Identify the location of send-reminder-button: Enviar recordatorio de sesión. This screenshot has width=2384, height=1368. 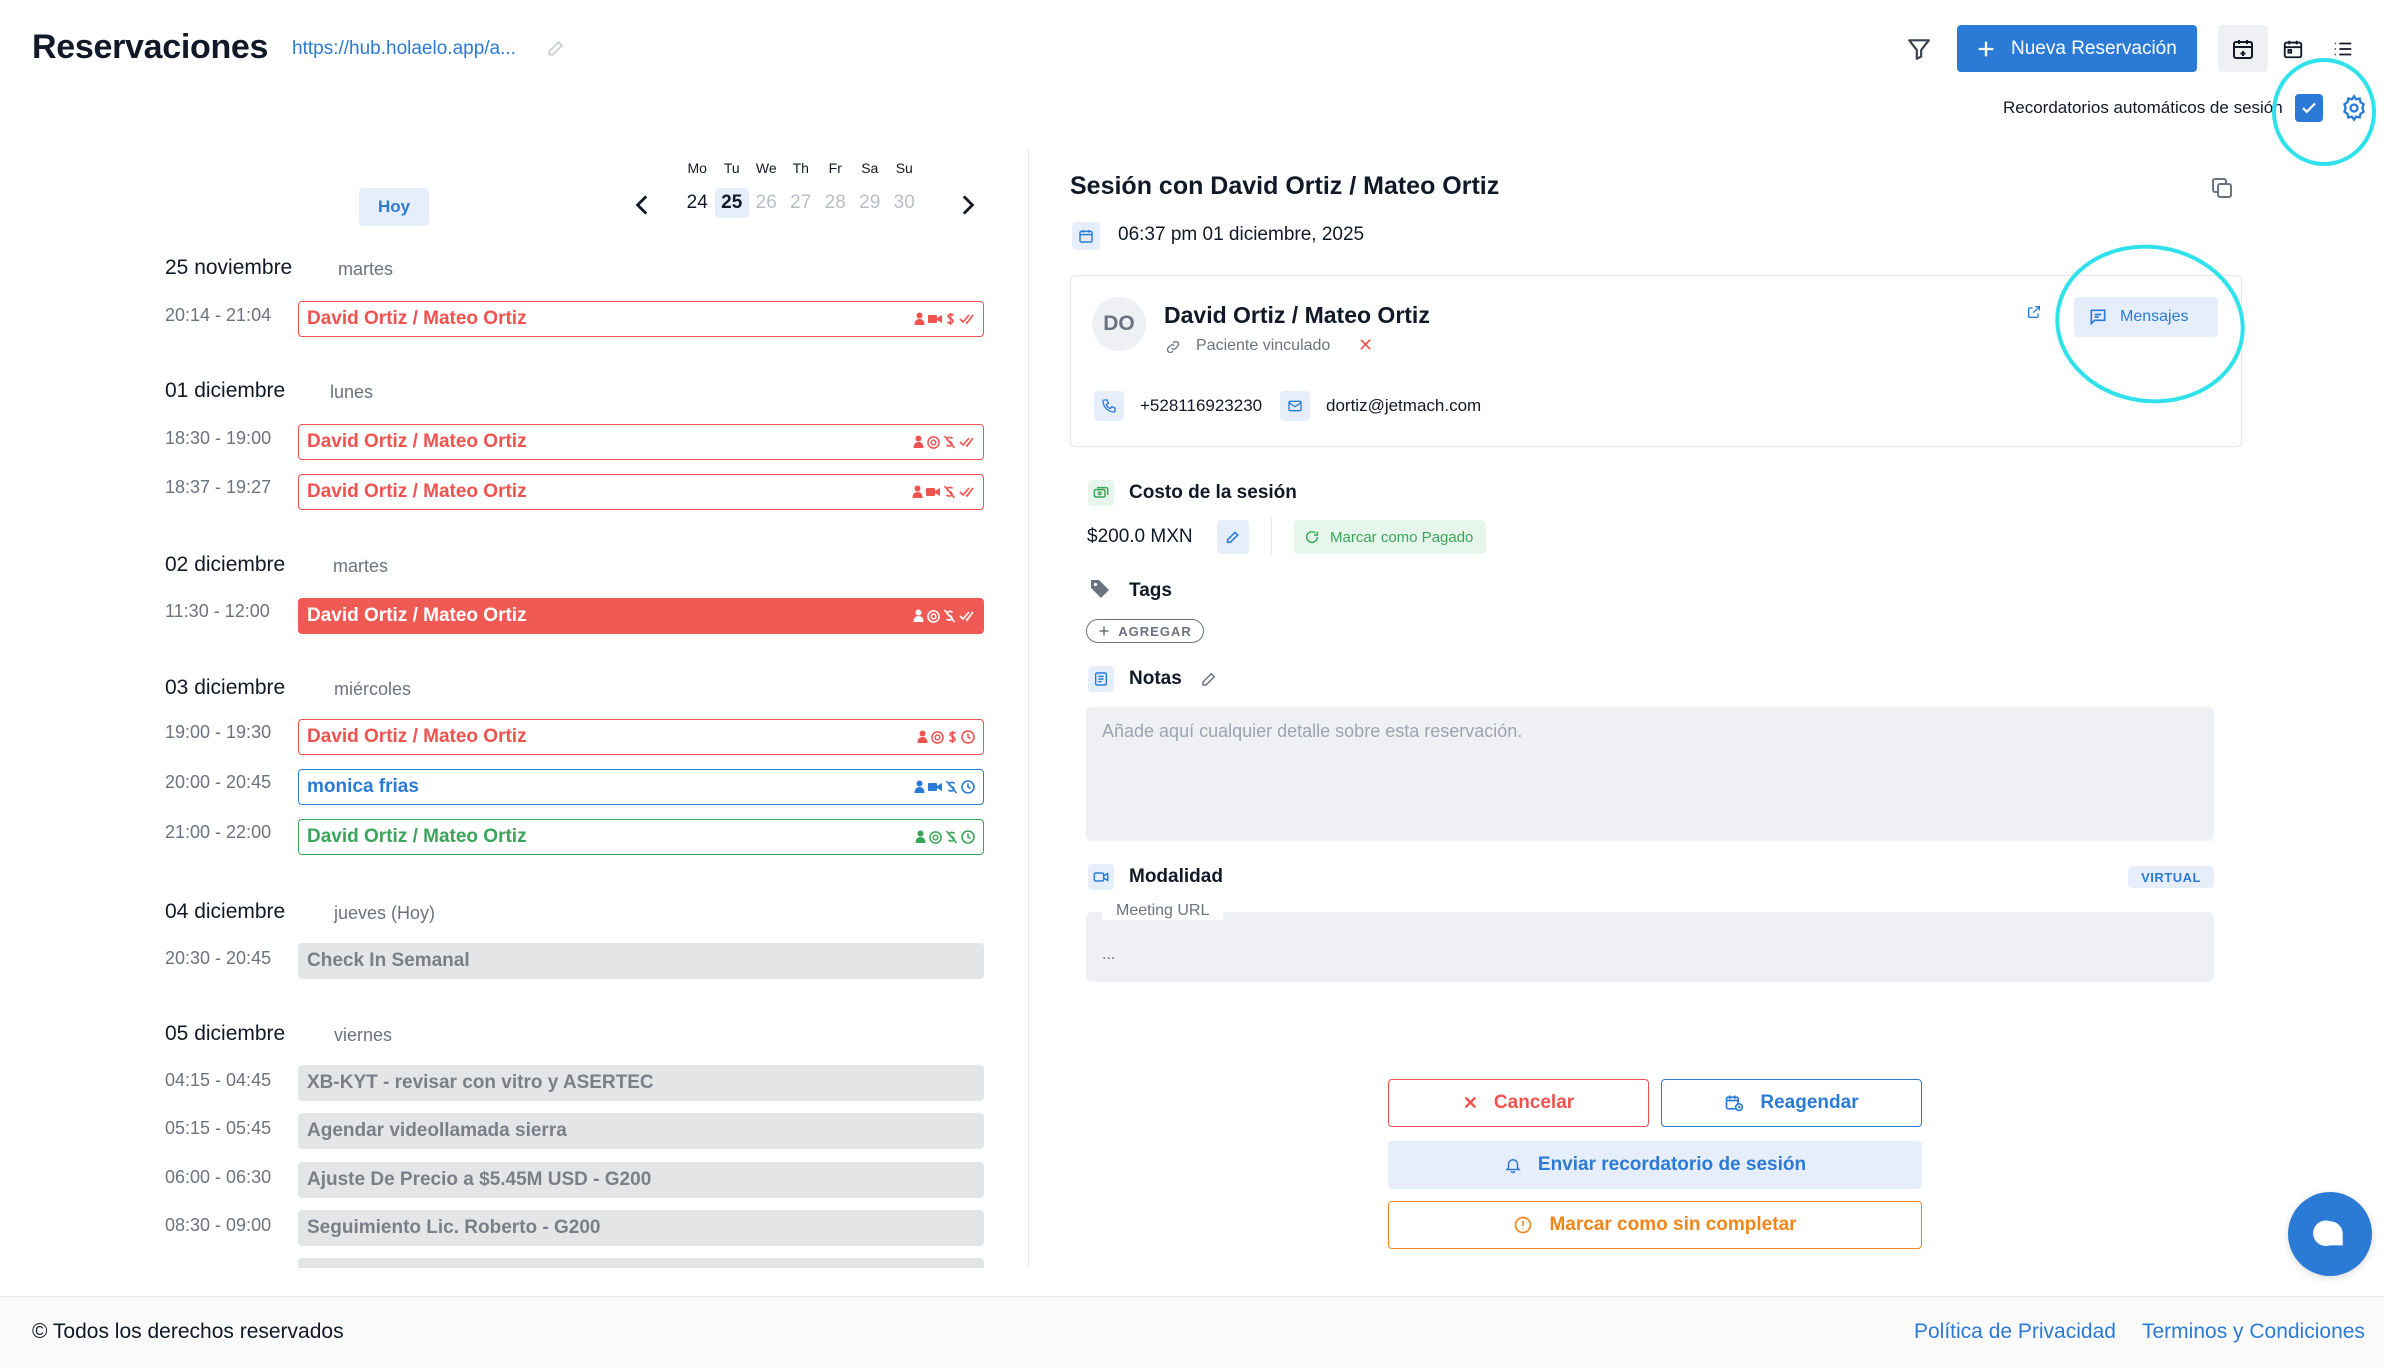
(1655, 1165).